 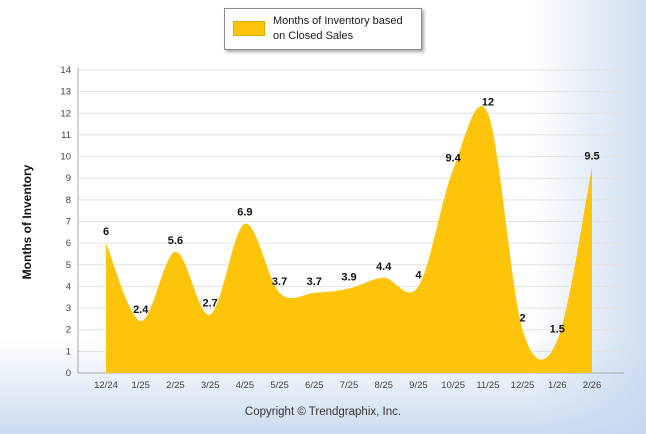 What do you see at coordinates (523, 319) in the screenshot?
I see `value-label: 2` at bounding box center [523, 319].